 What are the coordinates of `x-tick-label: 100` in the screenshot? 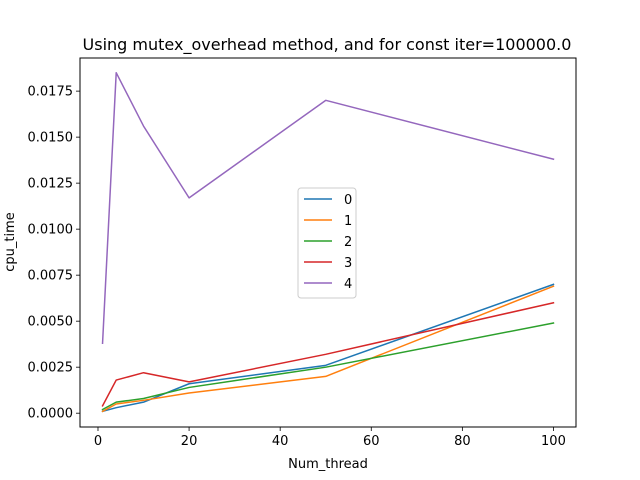 It's located at (553, 441).